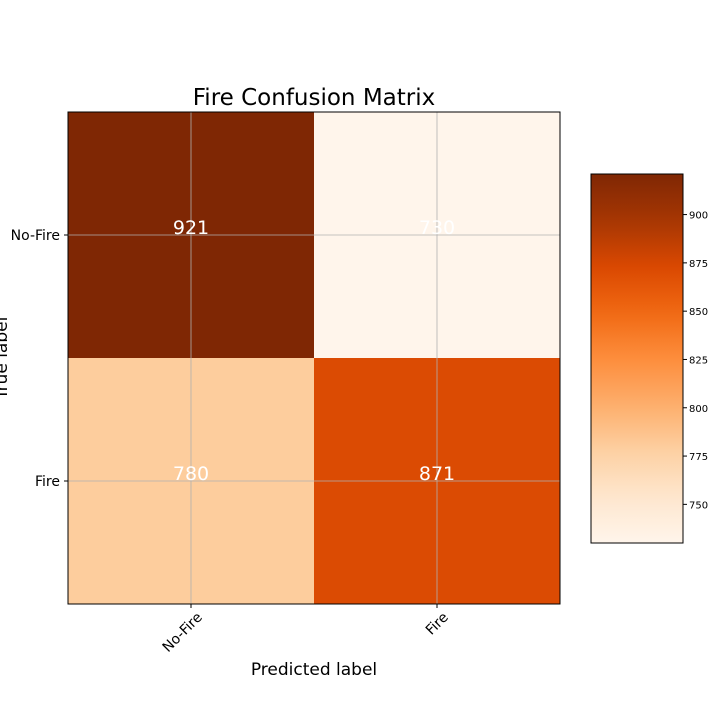  Describe the element at coordinates (6, 359) in the screenshot. I see `y-axis-label: True label` at that location.